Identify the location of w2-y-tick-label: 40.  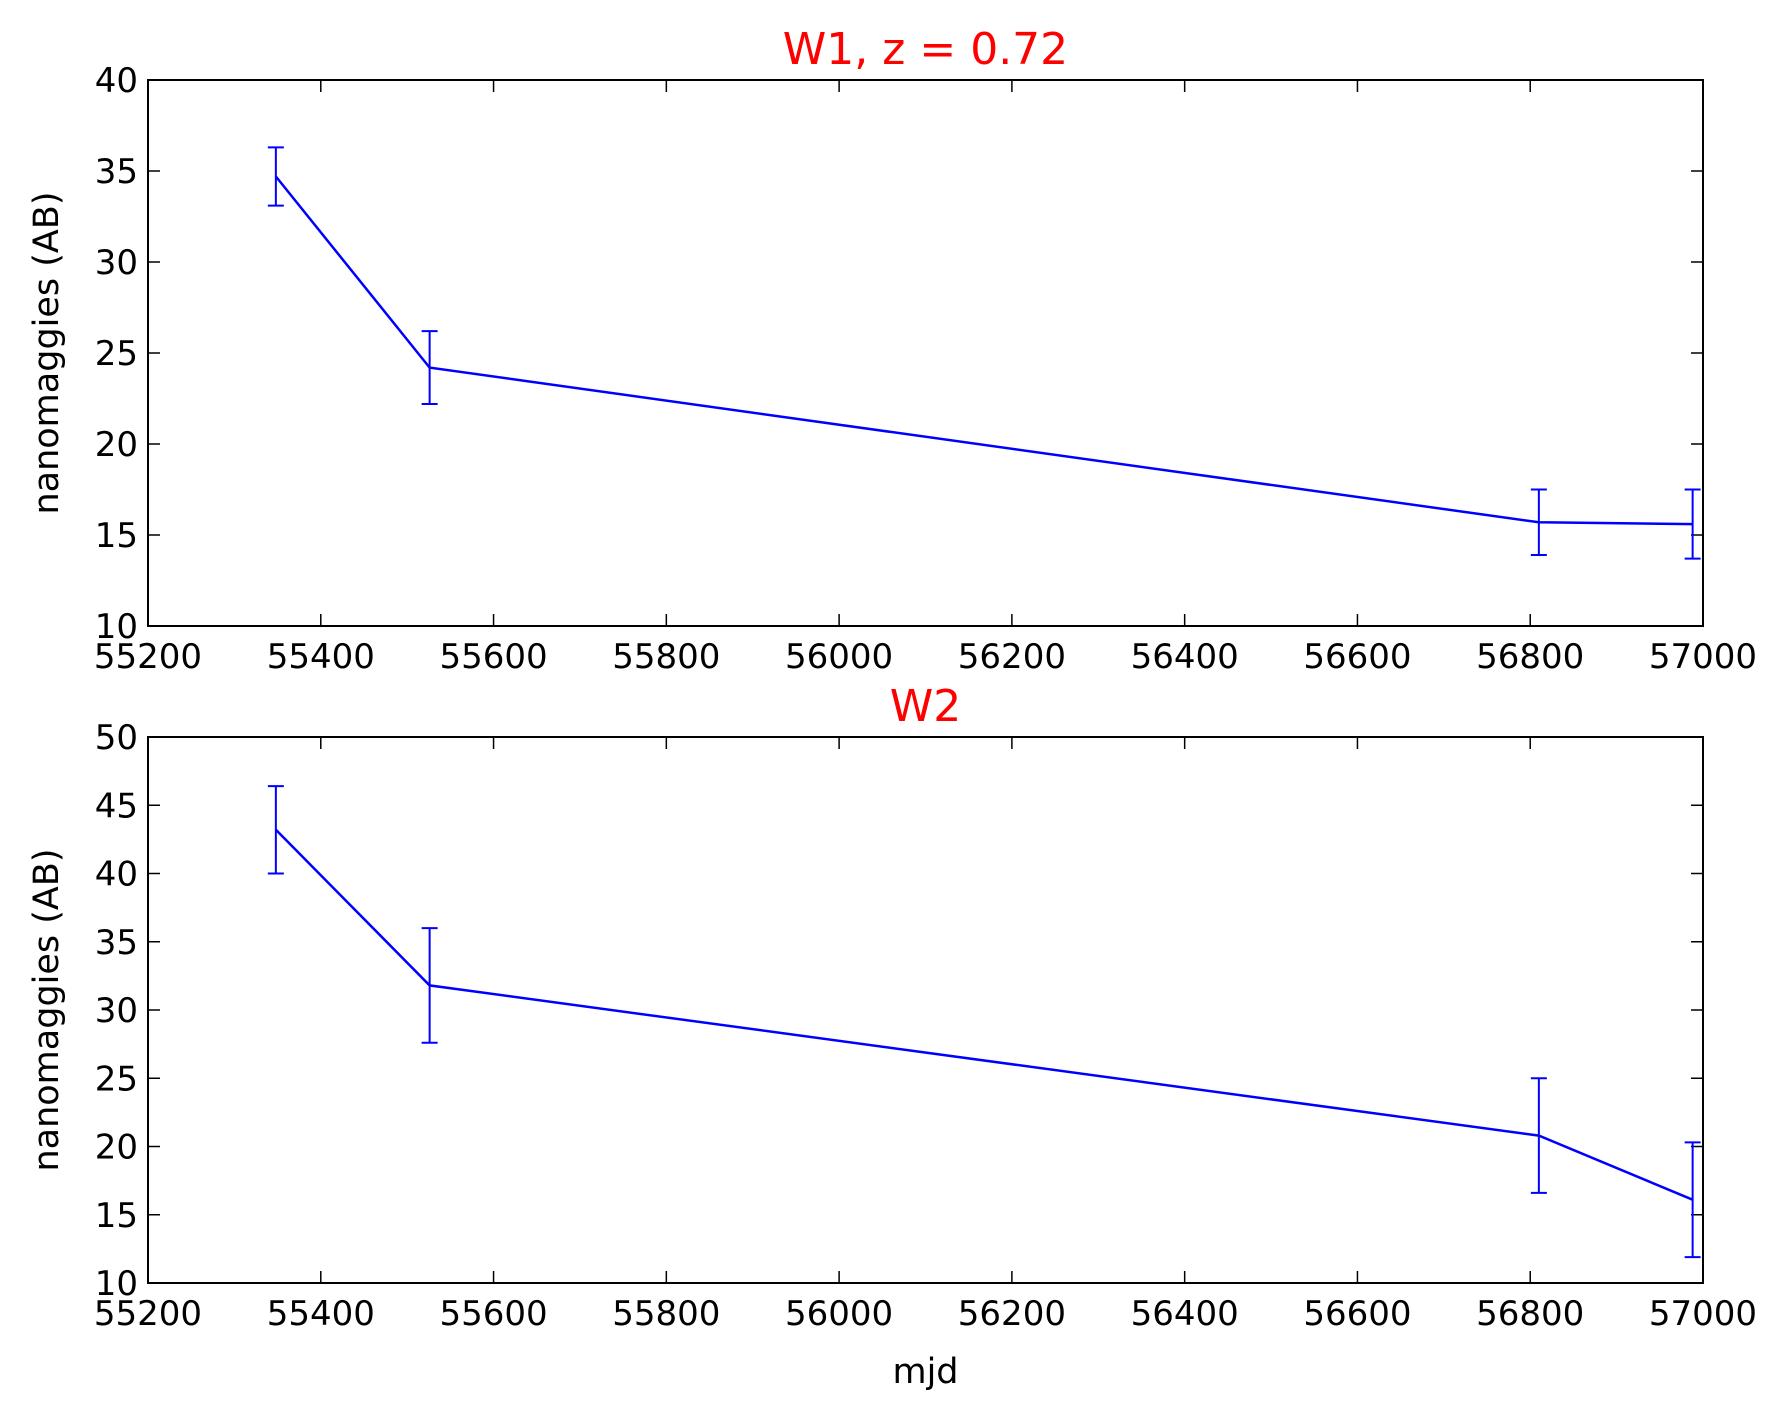
(116, 875).